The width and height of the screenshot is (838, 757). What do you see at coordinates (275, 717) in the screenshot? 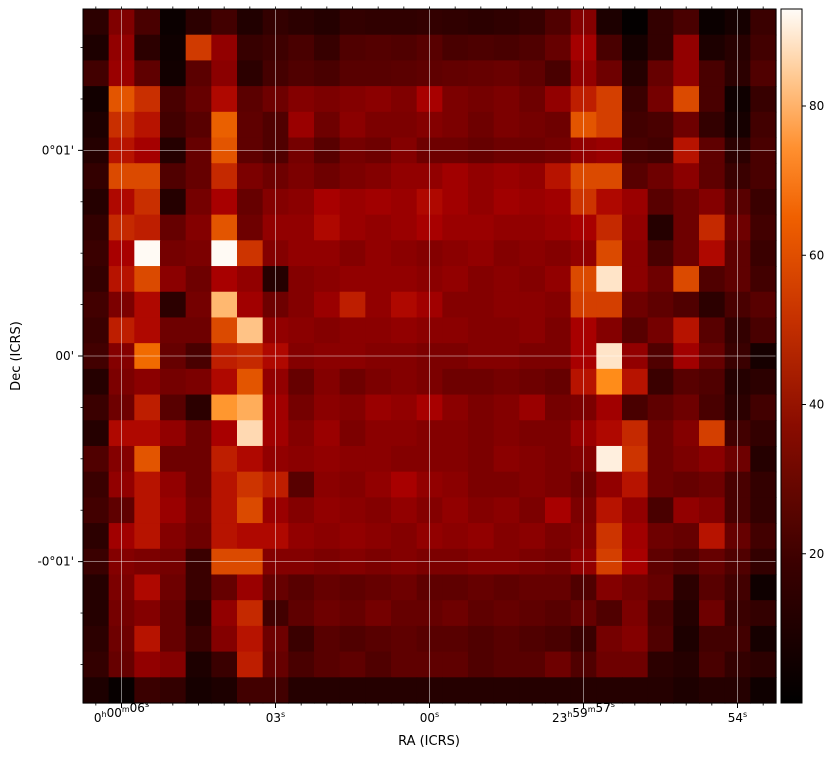
I see `x-tick-label: 03s` at bounding box center [275, 717].